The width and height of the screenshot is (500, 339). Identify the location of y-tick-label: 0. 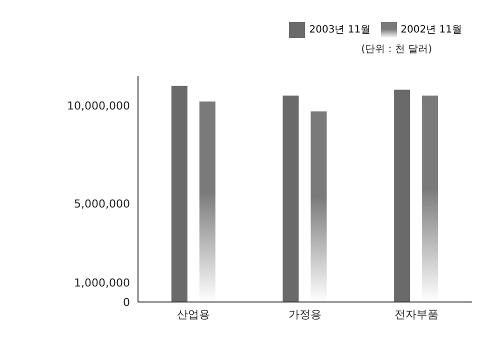
(126, 302).